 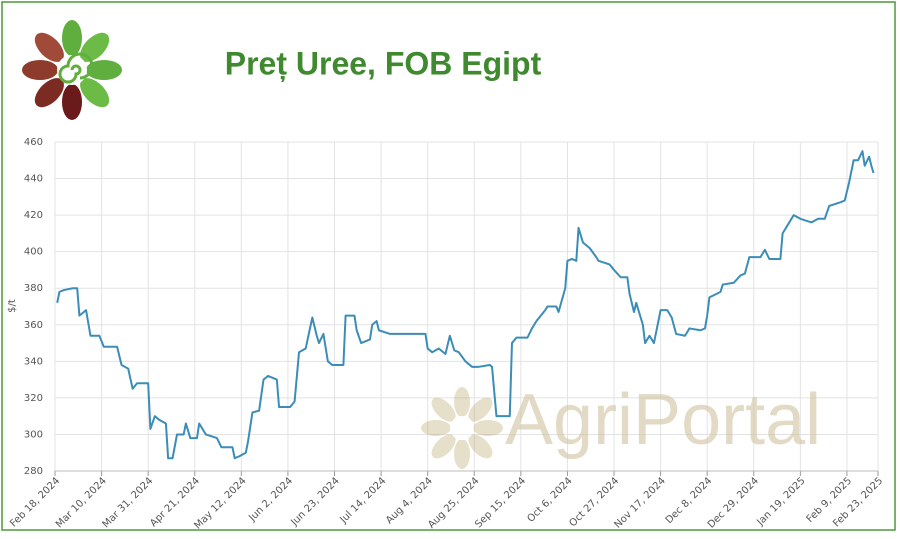 I want to click on y-tick-label: 440, so click(x=33, y=179).